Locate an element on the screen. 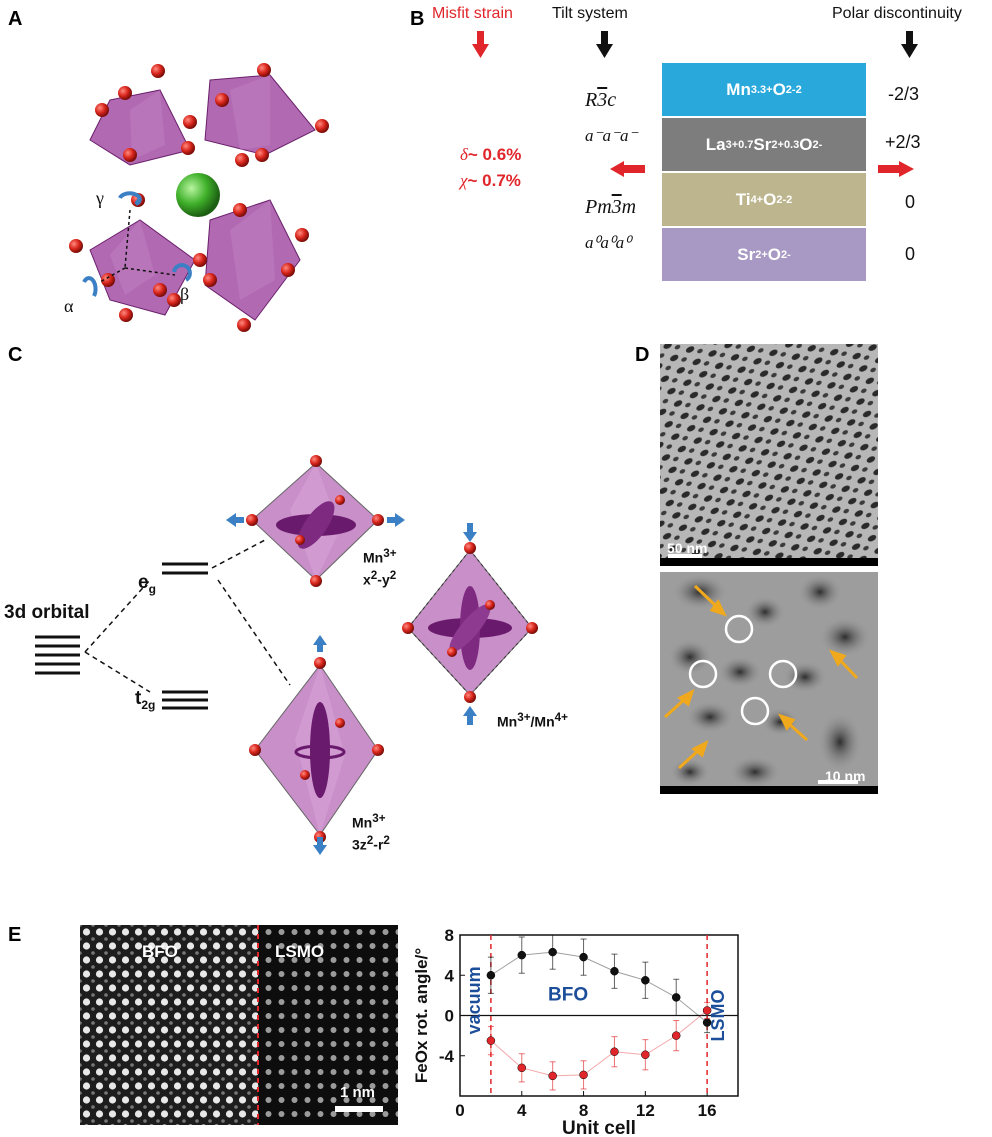 The width and height of the screenshot is (992, 1137). a-site-cation-ball is located at coordinates (198, 195).